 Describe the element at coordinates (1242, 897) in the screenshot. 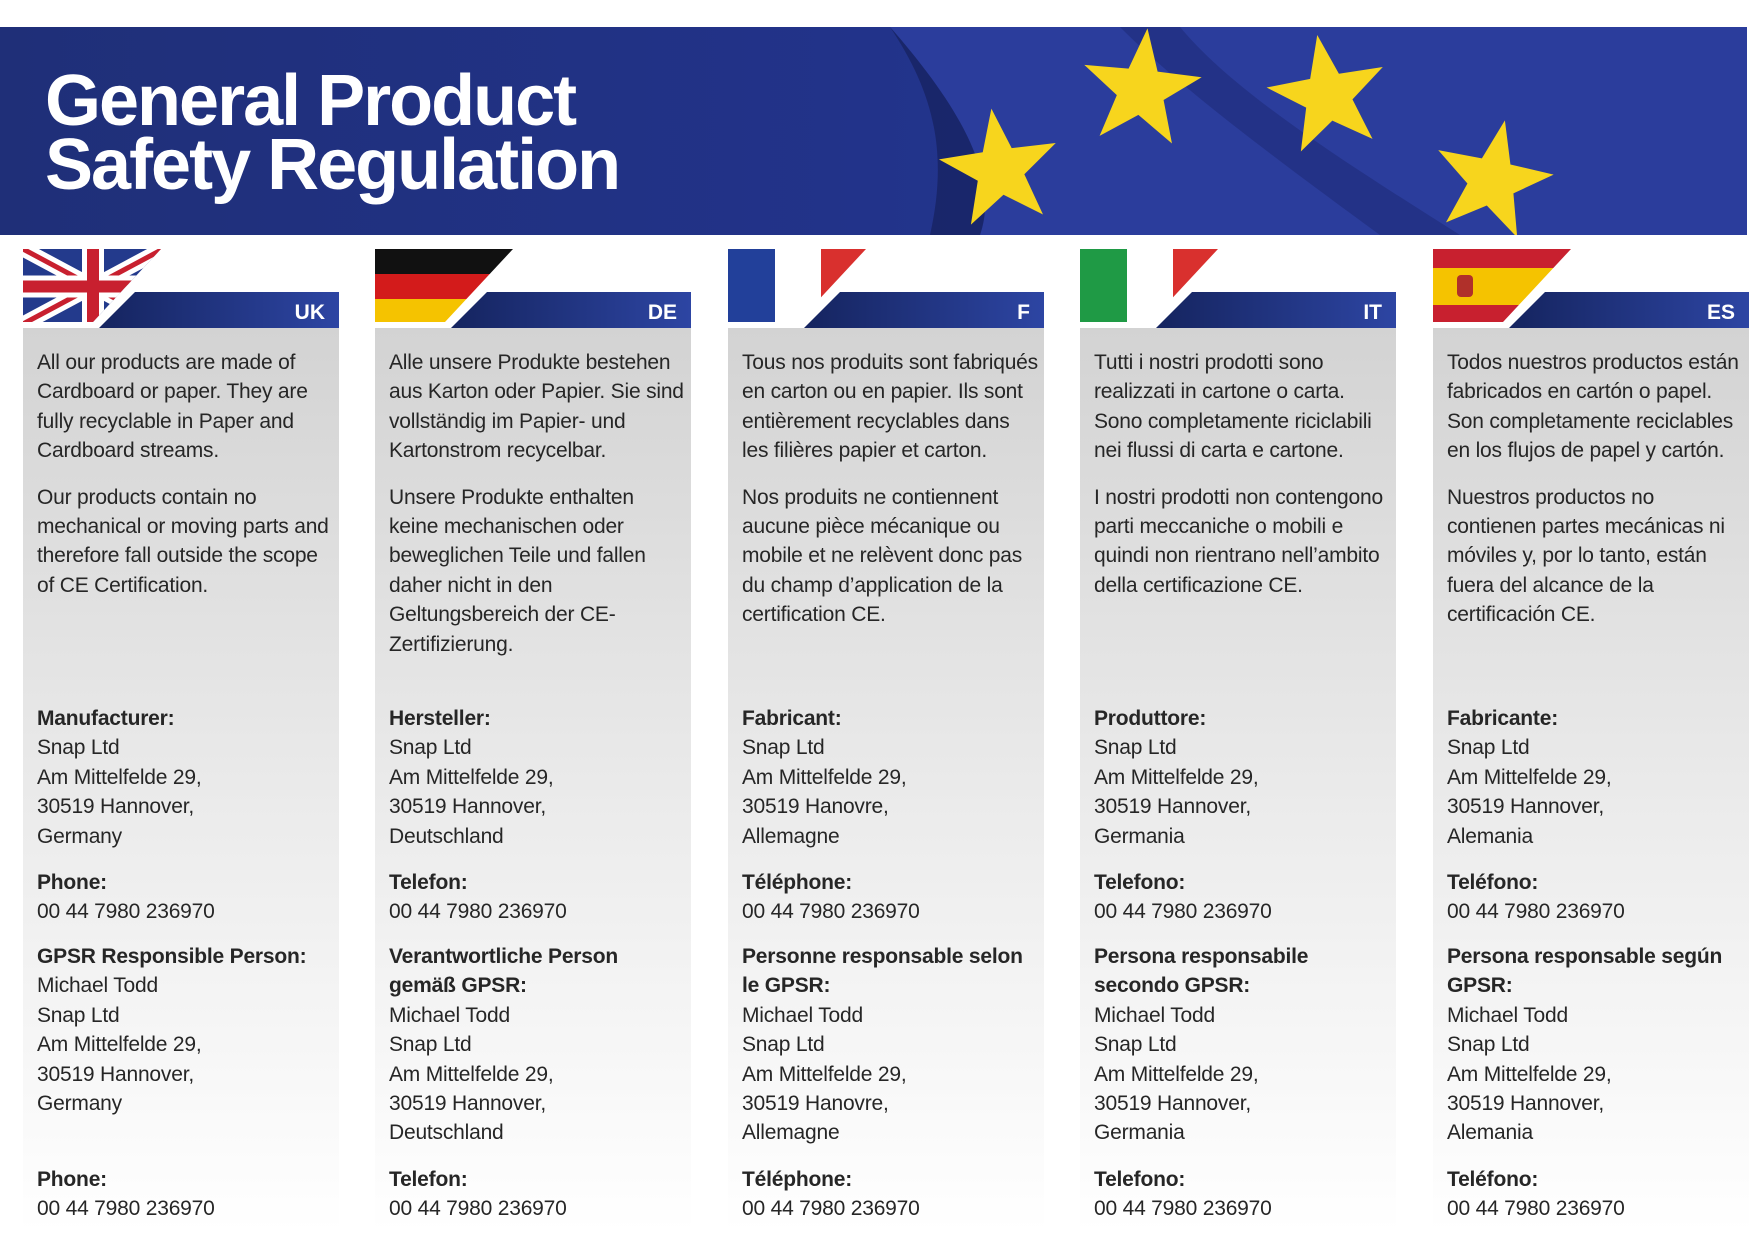

I see `phone: Telefono: 00 44 7980 236970` at that location.